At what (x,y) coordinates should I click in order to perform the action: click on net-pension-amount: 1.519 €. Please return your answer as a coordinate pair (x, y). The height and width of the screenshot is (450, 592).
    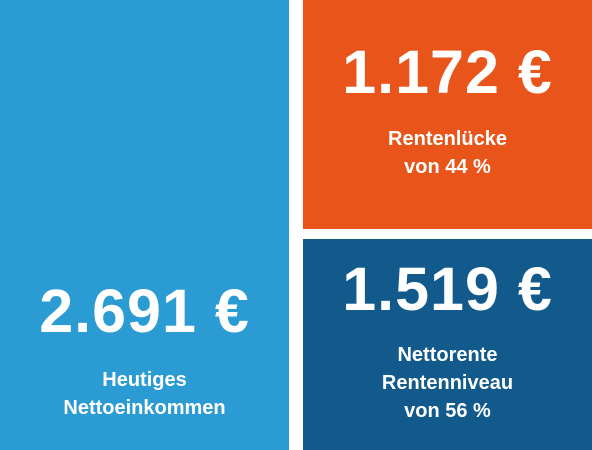
    Looking at the image, I should click on (447, 289).